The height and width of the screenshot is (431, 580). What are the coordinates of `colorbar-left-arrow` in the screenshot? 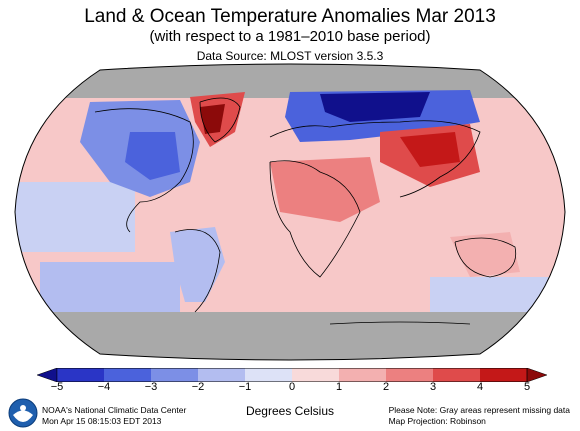 It's located at (47, 375).